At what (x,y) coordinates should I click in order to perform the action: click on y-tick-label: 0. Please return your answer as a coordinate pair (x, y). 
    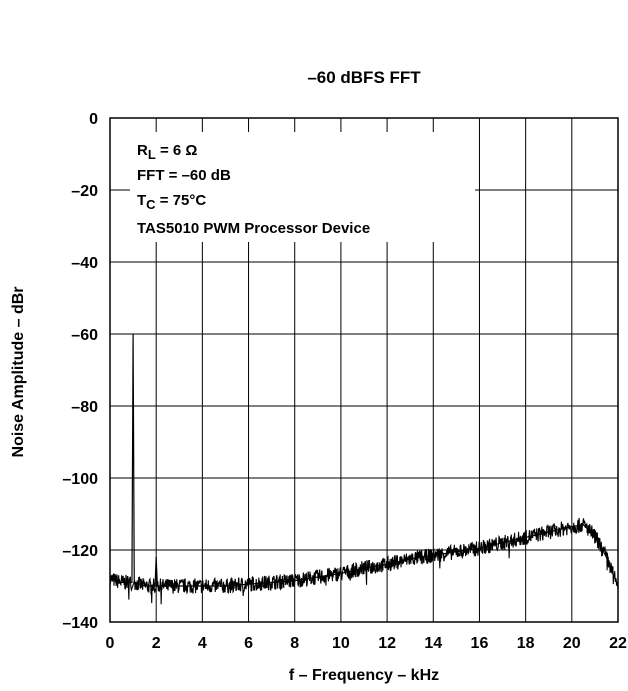
    Looking at the image, I should click on (93, 119).